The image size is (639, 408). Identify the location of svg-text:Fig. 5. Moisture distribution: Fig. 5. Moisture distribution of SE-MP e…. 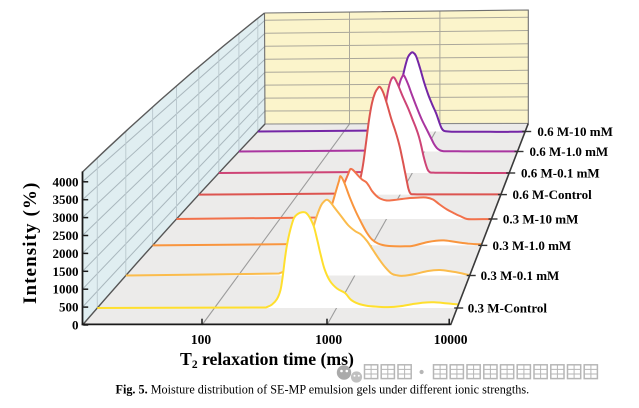
(323, 390).